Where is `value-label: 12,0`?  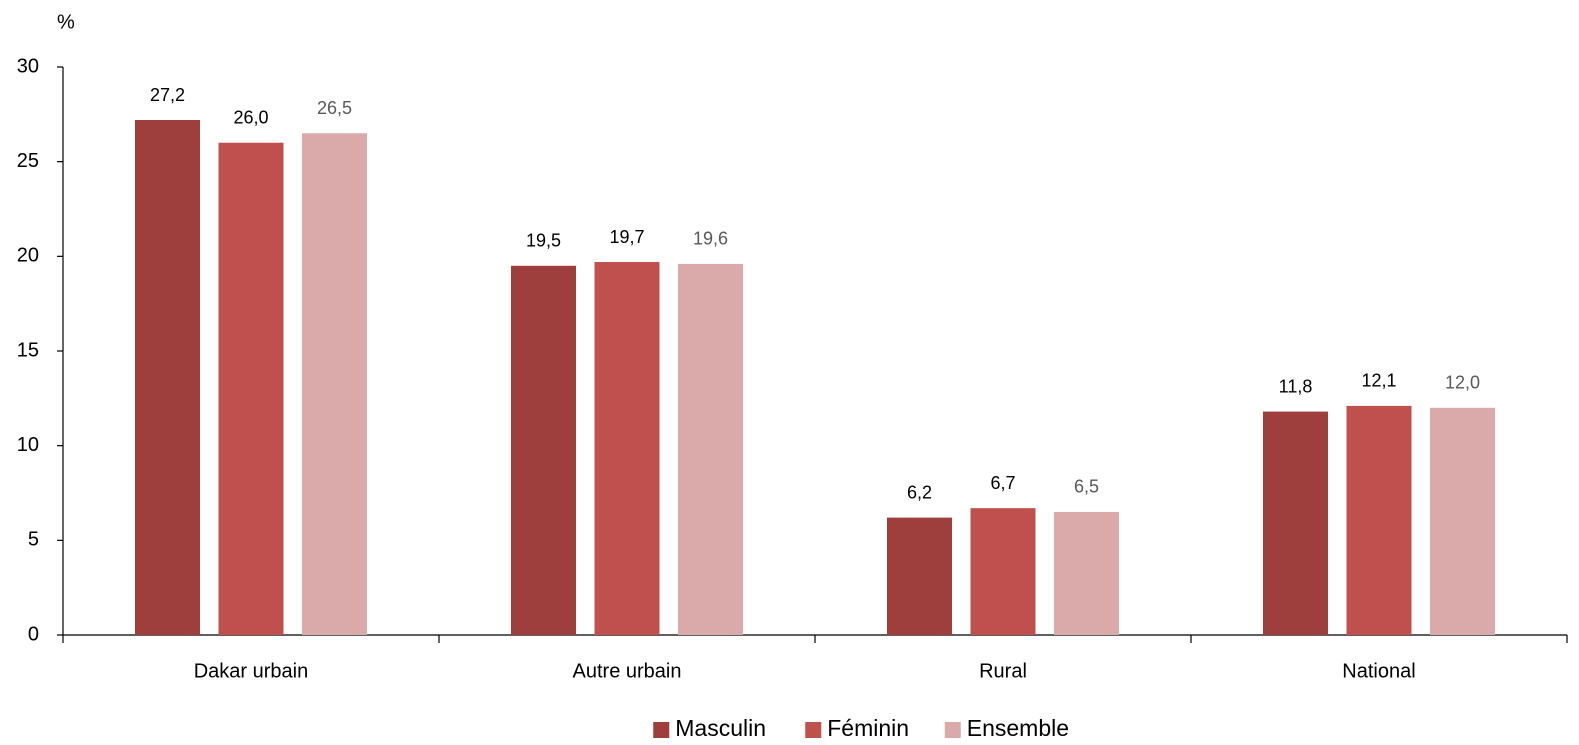
value-label: 12,0 is located at coordinates (1462, 383).